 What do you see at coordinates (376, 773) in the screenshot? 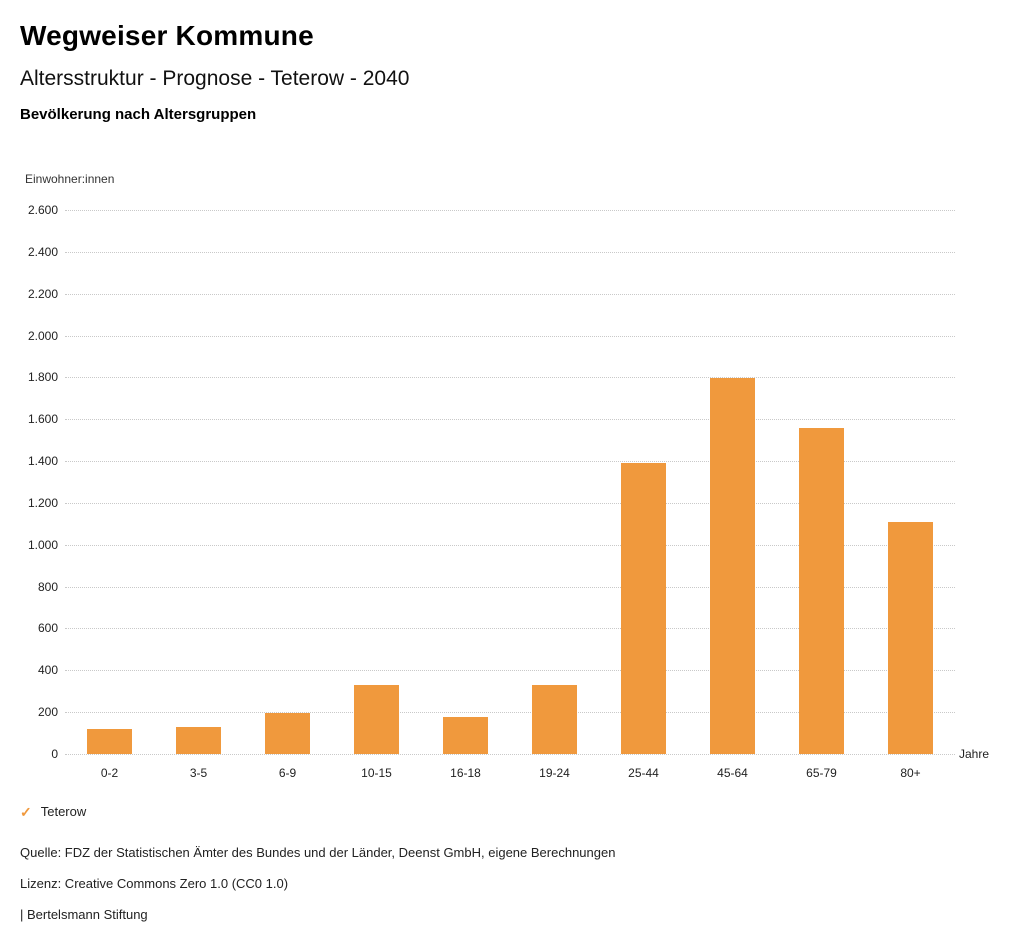
I see `x-tick-label: 10-15` at bounding box center [376, 773].